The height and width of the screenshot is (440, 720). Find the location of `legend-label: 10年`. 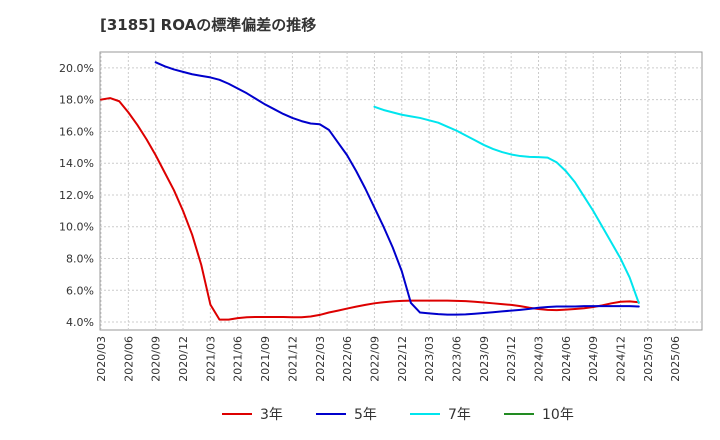

legend-label: 10年 is located at coordinates (558, 415).